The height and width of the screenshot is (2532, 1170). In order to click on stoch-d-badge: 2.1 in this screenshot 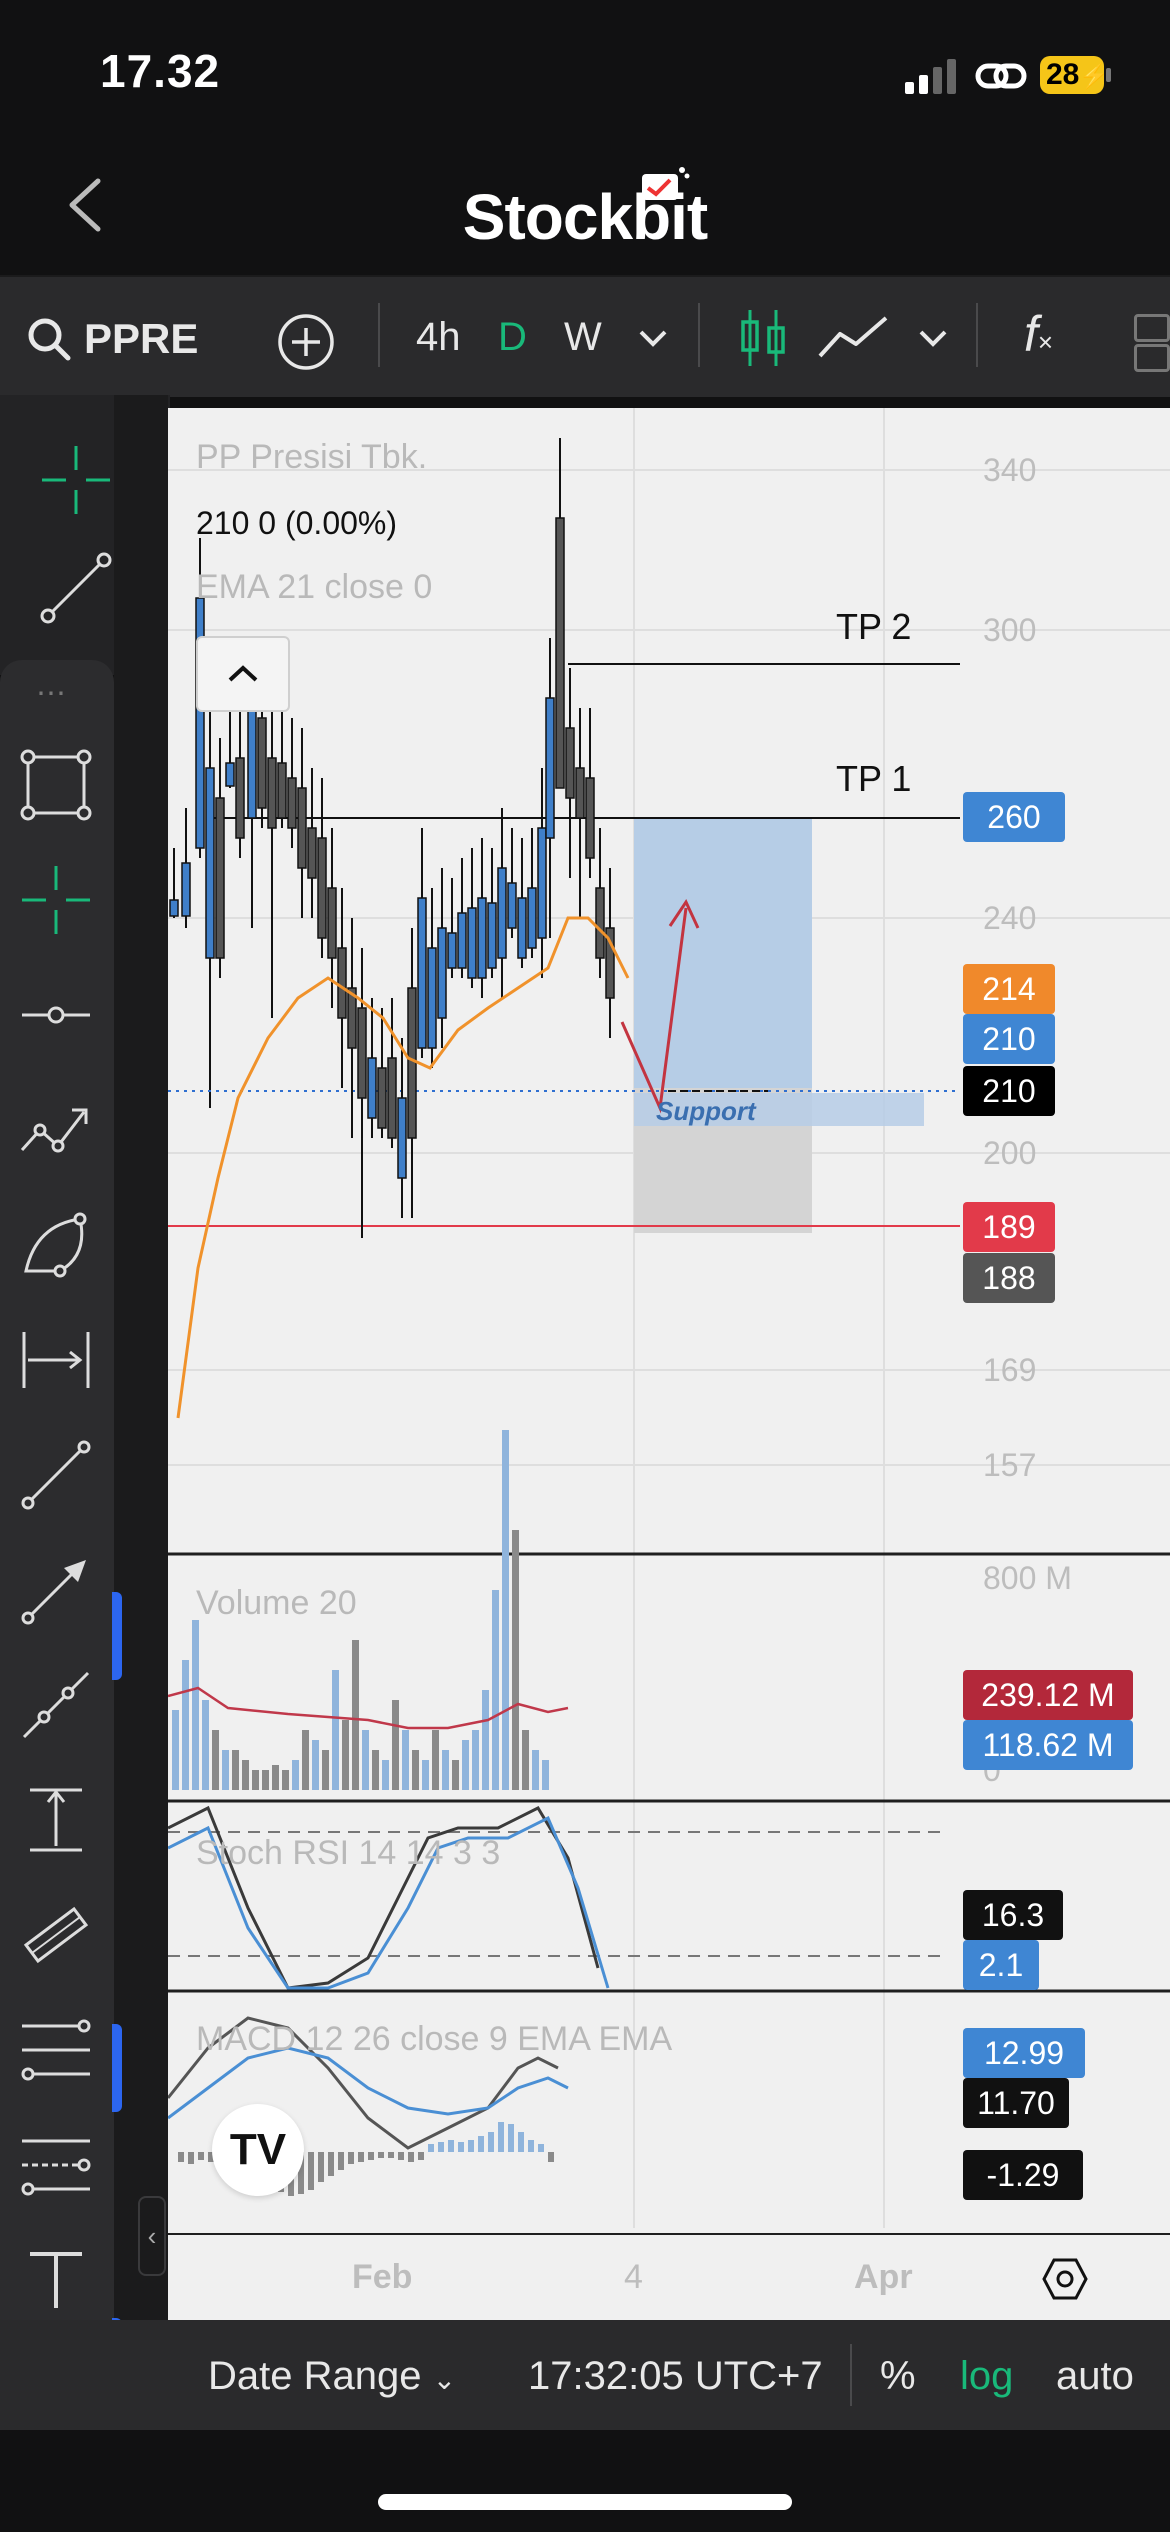, I will do `click(1001, 1965)`.